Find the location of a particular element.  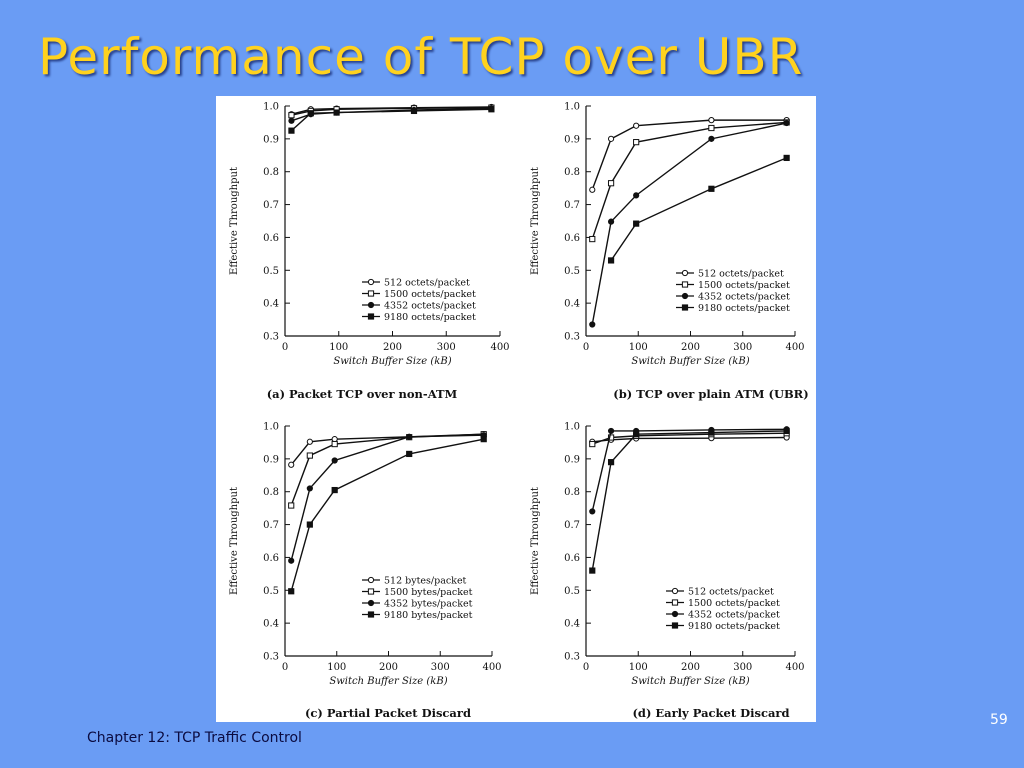

legend-label: 4352 bytes/packet is located at coordinates (428, 604).